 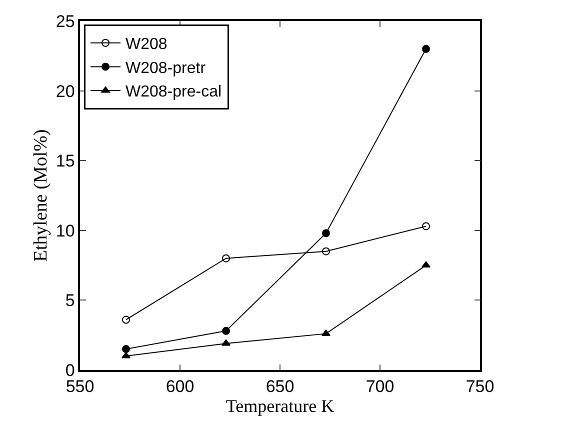 What do you see at coordinates (166, 68) in the screenshot?
I see `legend-label: W208-pretr` at bounding box center [166, 68].